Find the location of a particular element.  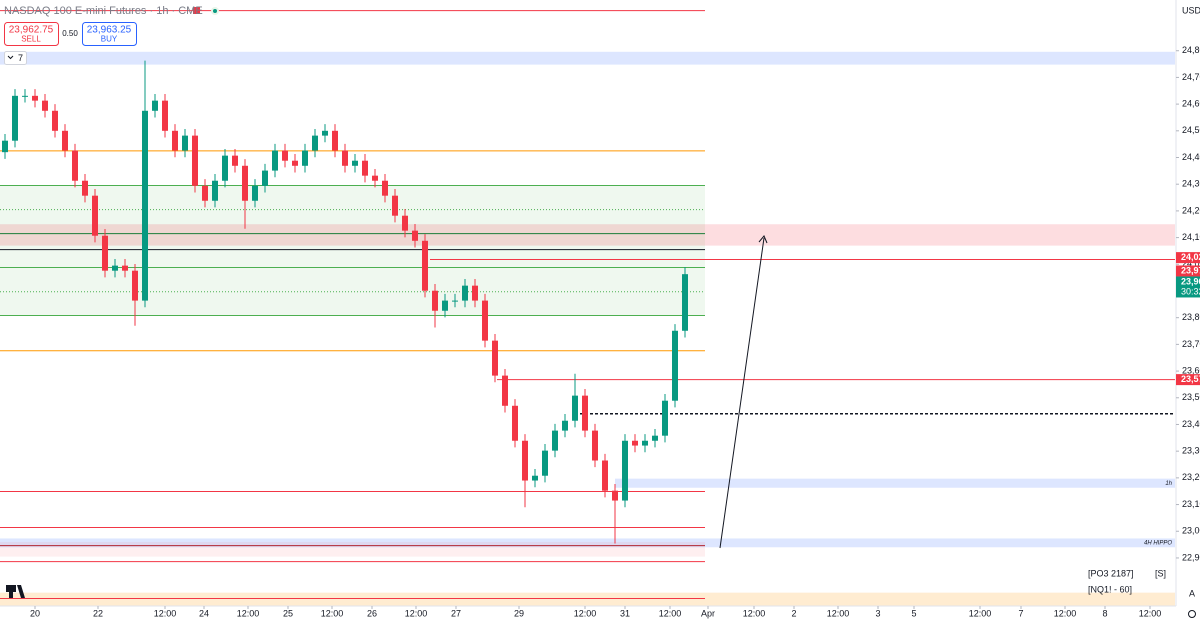

y-tick-label: 24,300 is located at coordinates (1191, 184).